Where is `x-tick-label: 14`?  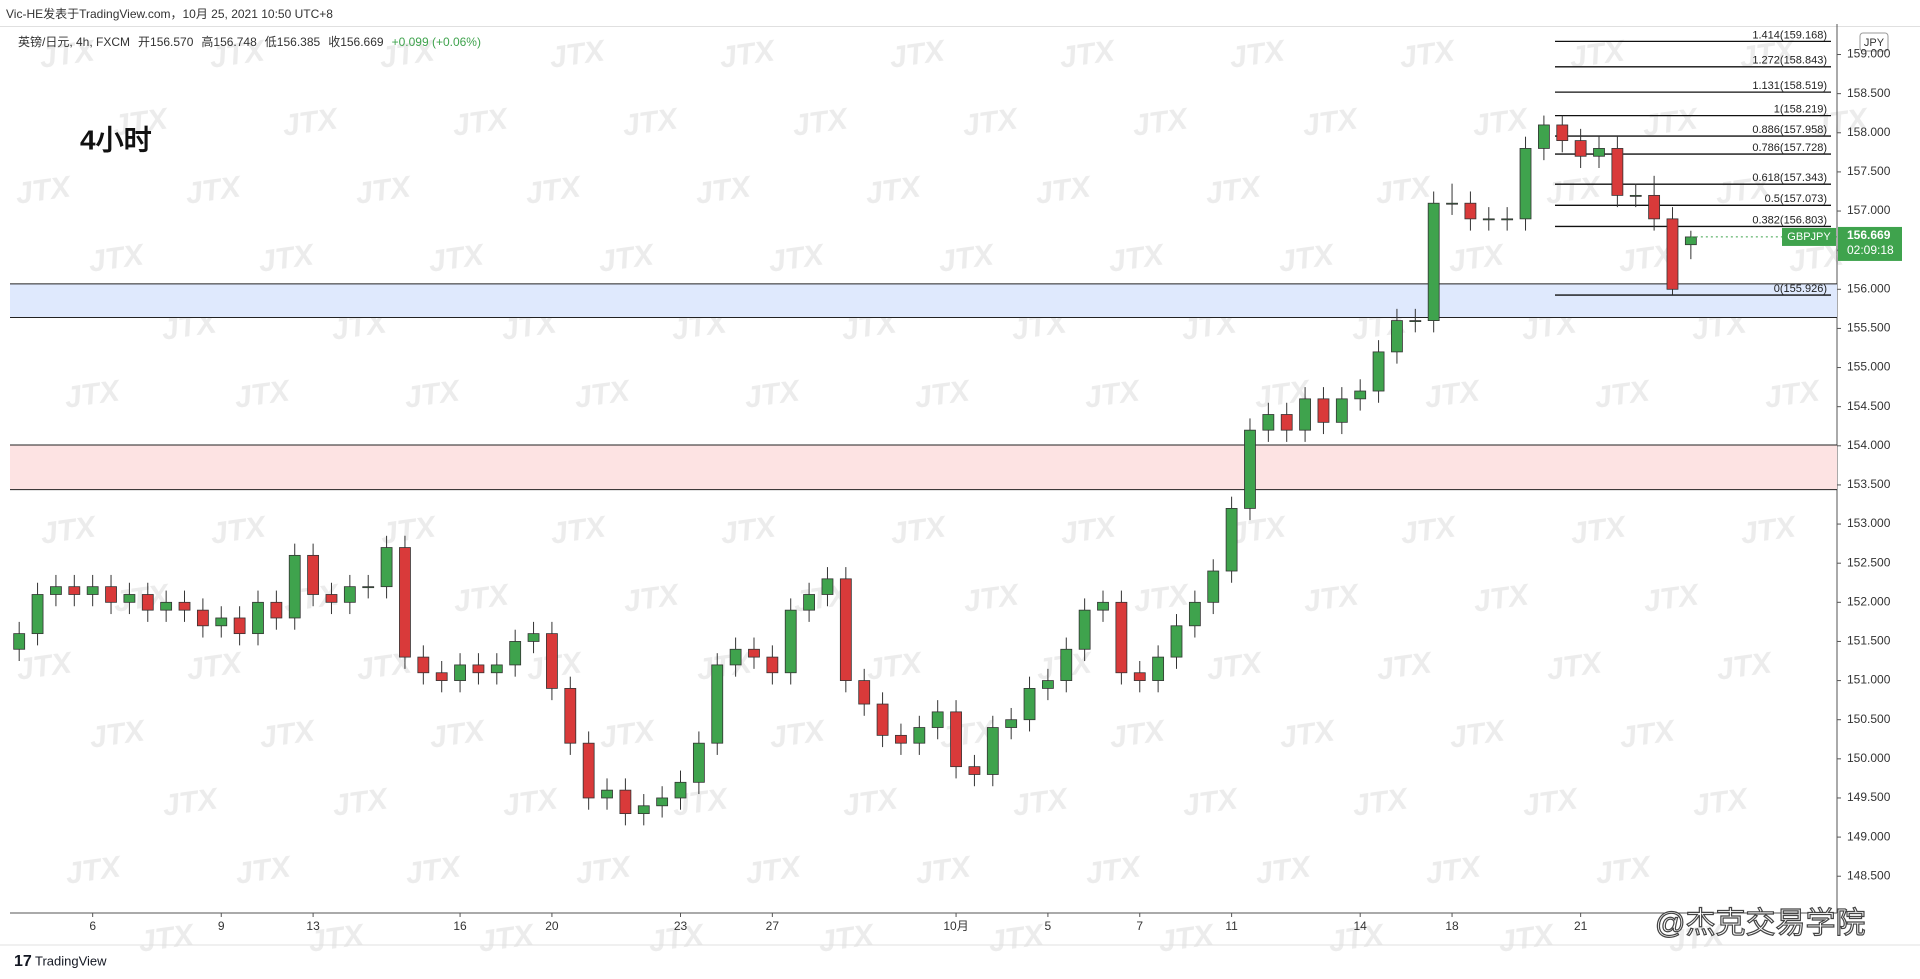 x-tick-label: 14 is located at coordinates (1361, 926).